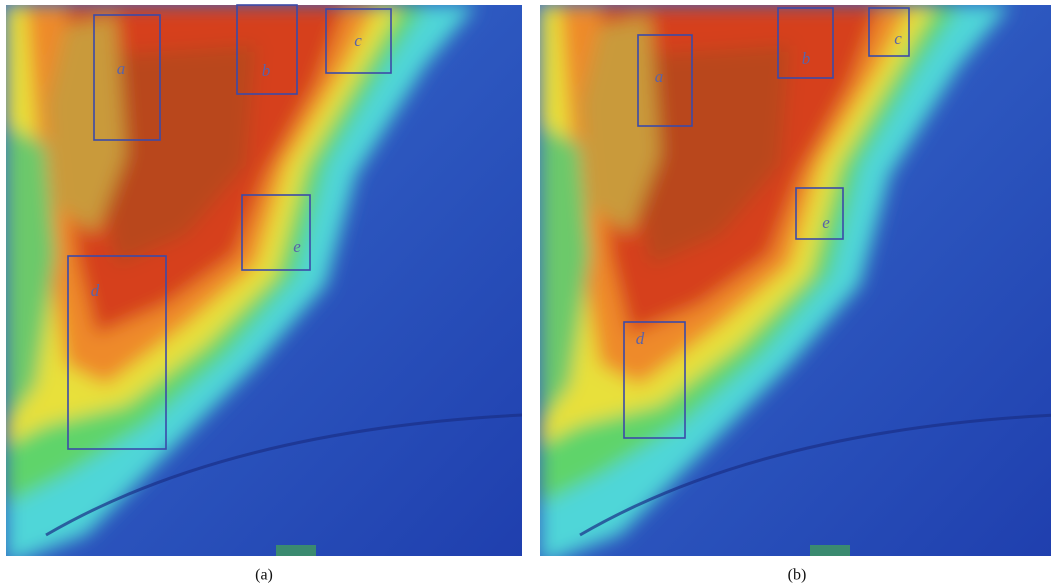 The image size is (1051, 587). What do you see at coordinates (264, 575) in the screenshot?
I see `caption: (a)` at bounding box center [264, 575].